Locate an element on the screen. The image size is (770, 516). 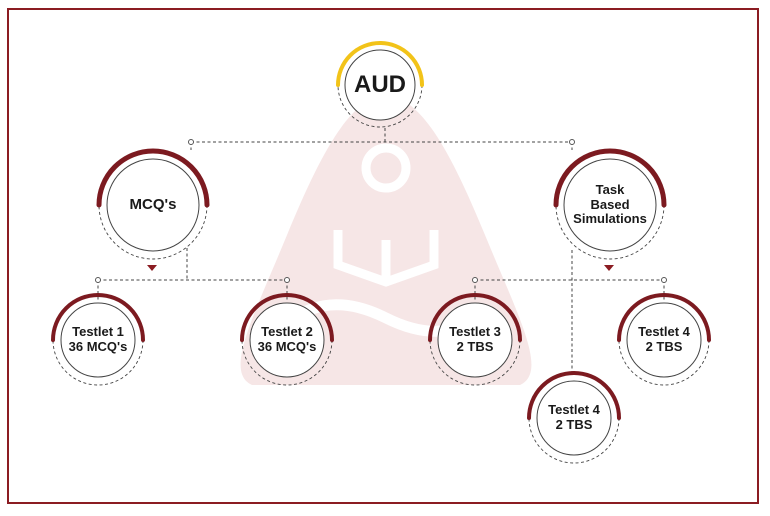
node-t1-line-0: Testlet 1 is located at coordinates (98, 332).